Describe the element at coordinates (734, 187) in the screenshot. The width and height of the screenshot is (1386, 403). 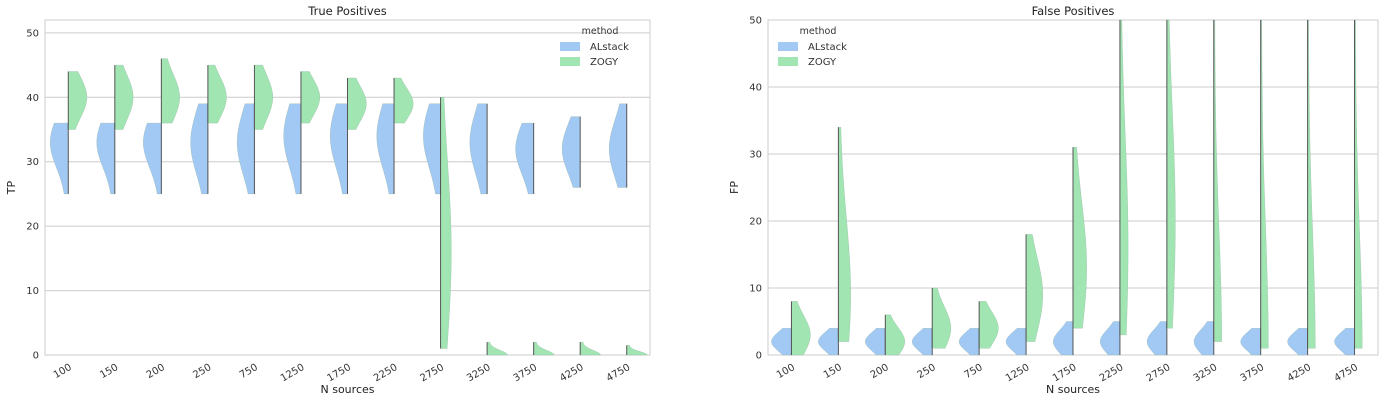
I see `y-axis-label: FP` at that location.